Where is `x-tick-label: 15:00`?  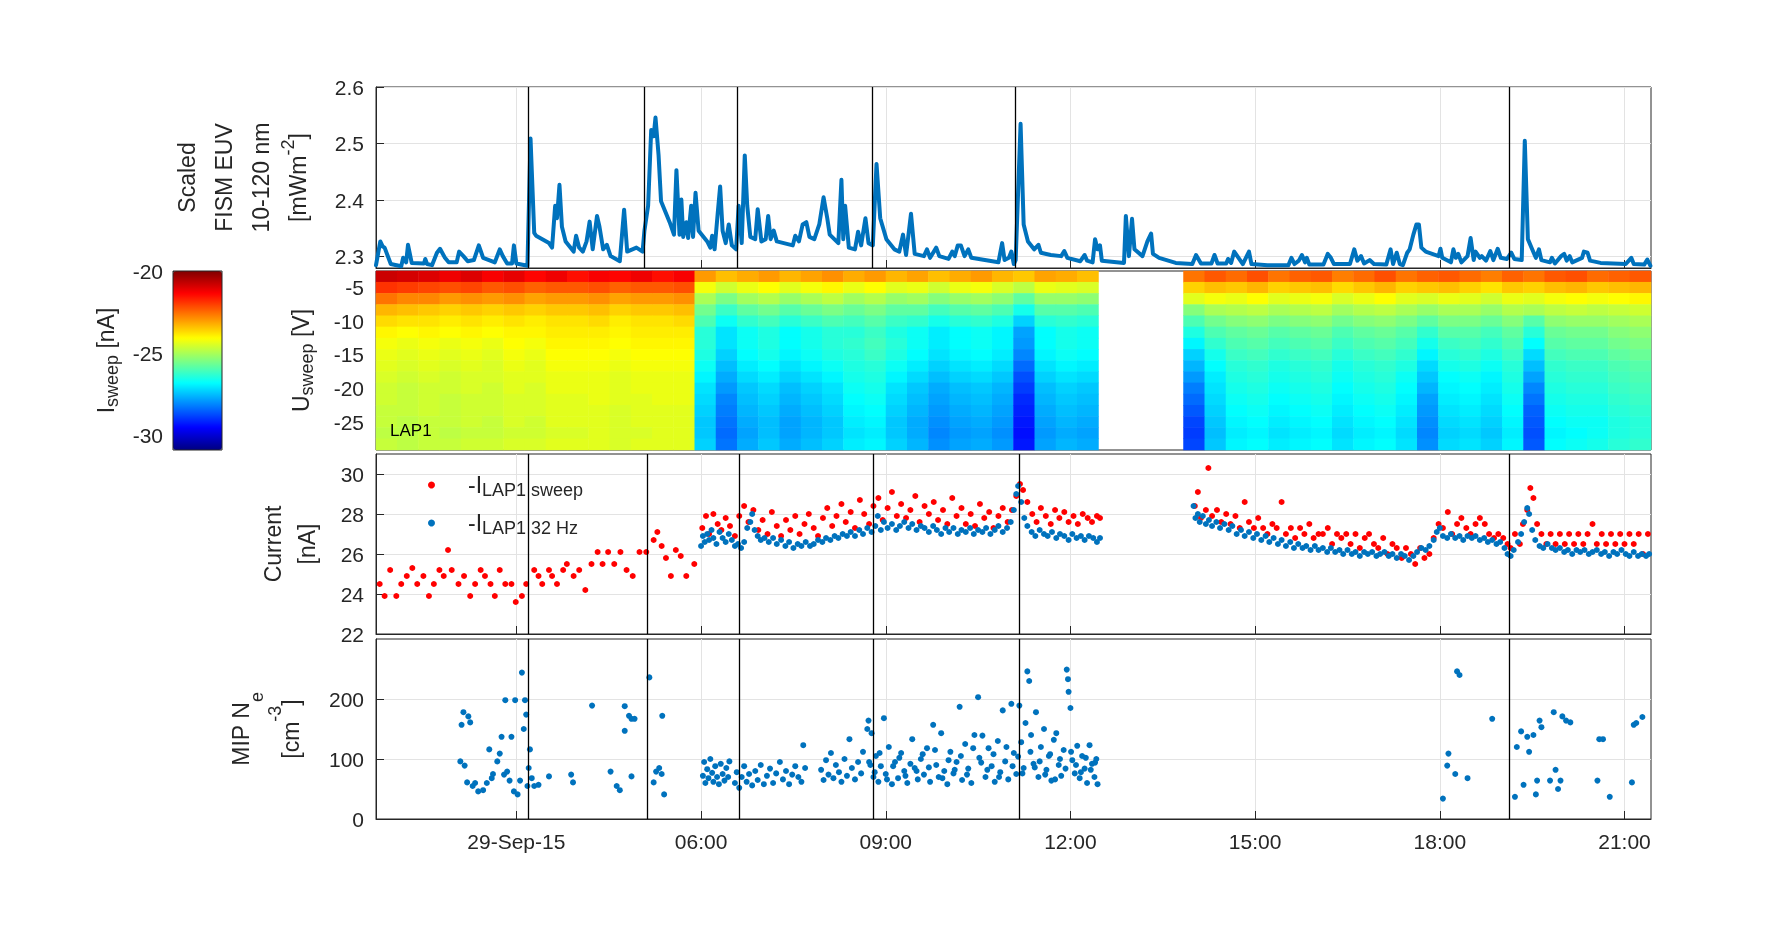 x-tick-label: 15:00 is located at coordinates (1255, 841).